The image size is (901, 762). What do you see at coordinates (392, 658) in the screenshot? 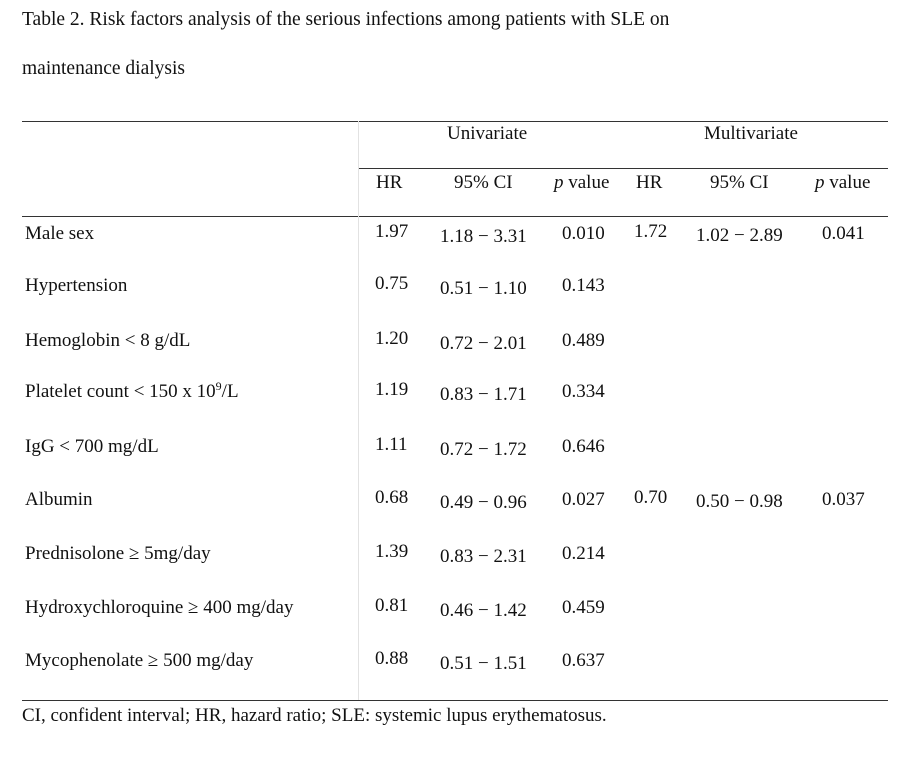
I see `uni-hr-cell: 0.88` at bounding box center [392, 658].